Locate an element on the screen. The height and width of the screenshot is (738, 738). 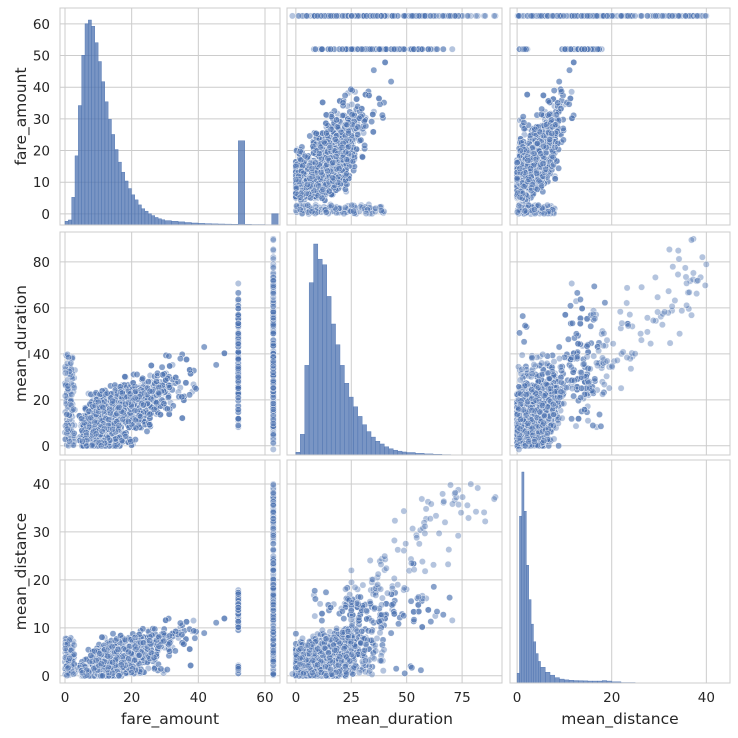
y-axis-label: fare_amount is located at coordinates (21, 116).